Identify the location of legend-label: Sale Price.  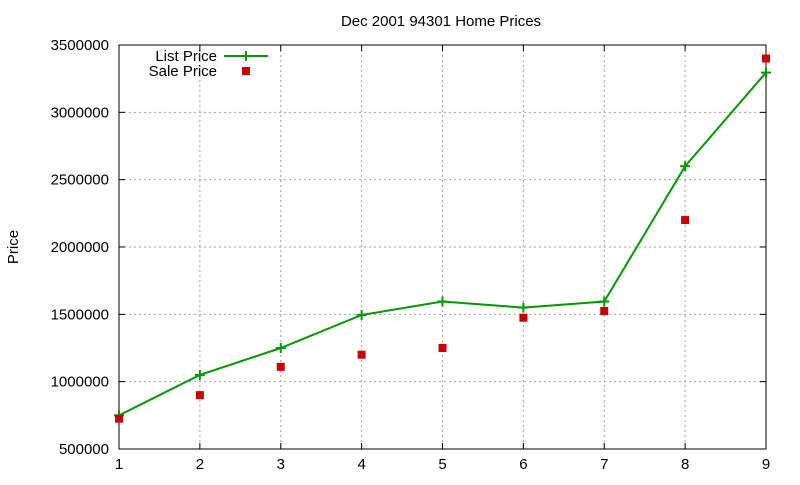
(183, 71).